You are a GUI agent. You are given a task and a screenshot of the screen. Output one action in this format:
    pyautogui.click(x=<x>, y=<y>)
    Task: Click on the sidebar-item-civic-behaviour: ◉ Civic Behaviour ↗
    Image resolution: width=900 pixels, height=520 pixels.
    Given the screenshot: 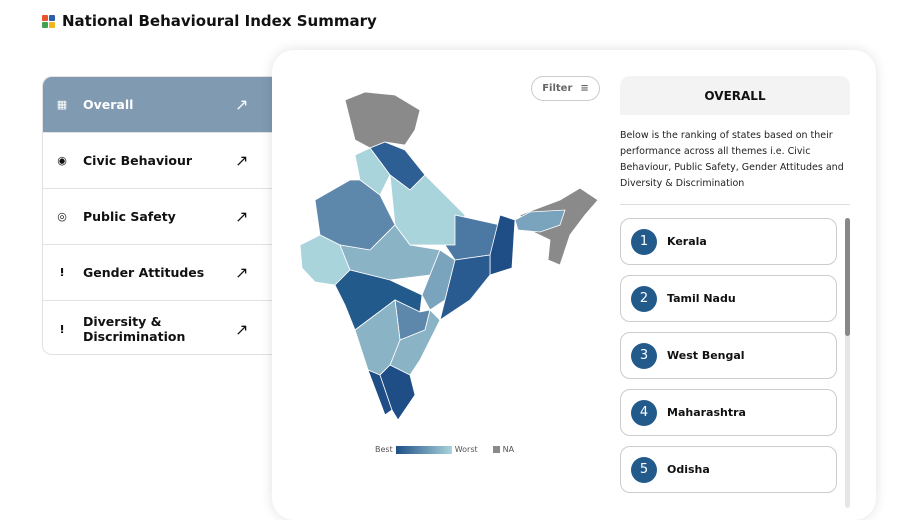 What is the action you would take?
    pyautogui.click(x=162, y=161)
    